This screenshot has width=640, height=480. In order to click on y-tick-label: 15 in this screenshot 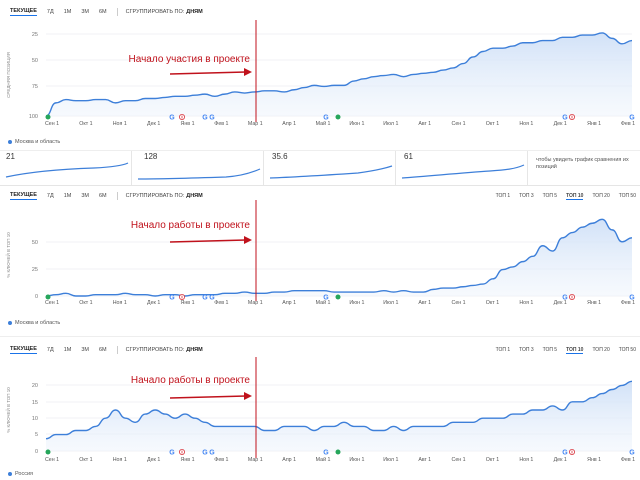, I will do `click(35, 403)`.